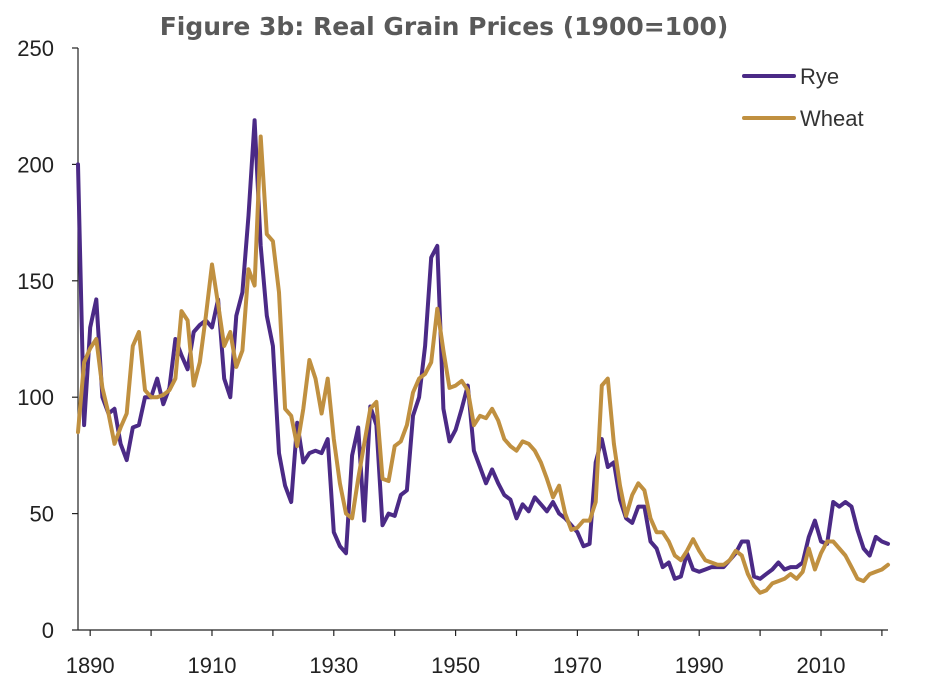 This screenshot has width=940, height=684. I want to click on x-tick-label: 1990, so click(699, 665).